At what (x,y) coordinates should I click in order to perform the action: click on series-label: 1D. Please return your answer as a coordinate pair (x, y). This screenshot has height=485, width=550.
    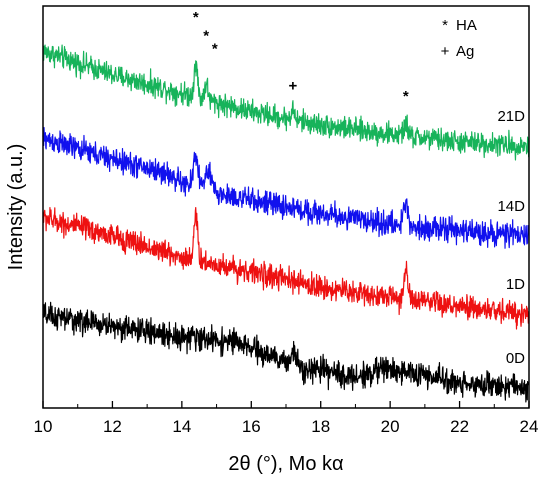
    Looking at the image, I should click on (515, 284).